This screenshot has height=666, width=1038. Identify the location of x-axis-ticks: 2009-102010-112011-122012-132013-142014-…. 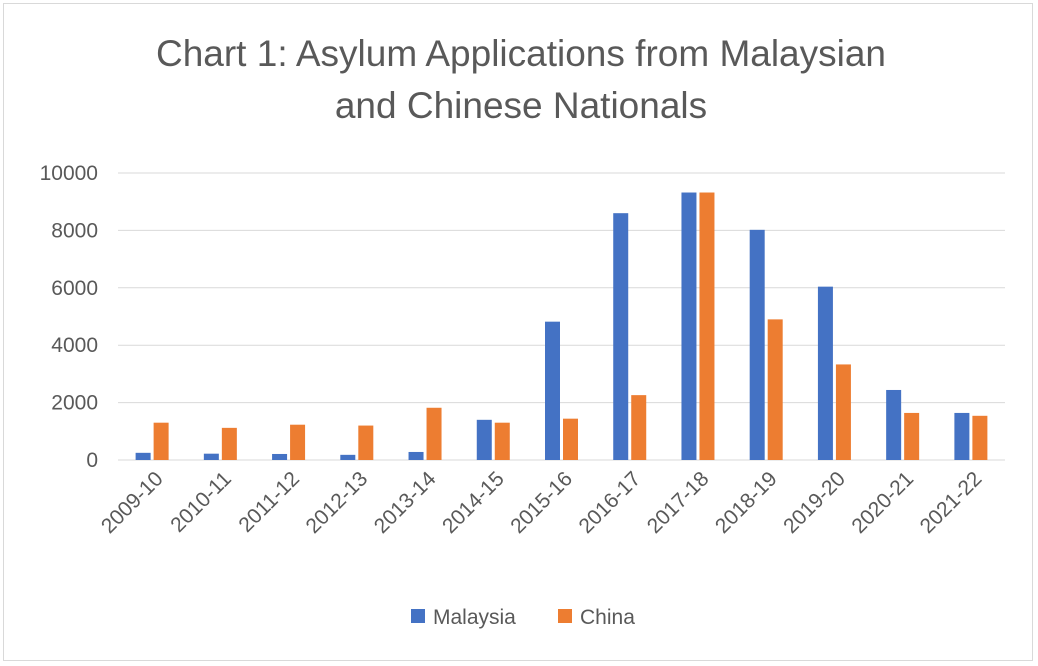
(542, 502).